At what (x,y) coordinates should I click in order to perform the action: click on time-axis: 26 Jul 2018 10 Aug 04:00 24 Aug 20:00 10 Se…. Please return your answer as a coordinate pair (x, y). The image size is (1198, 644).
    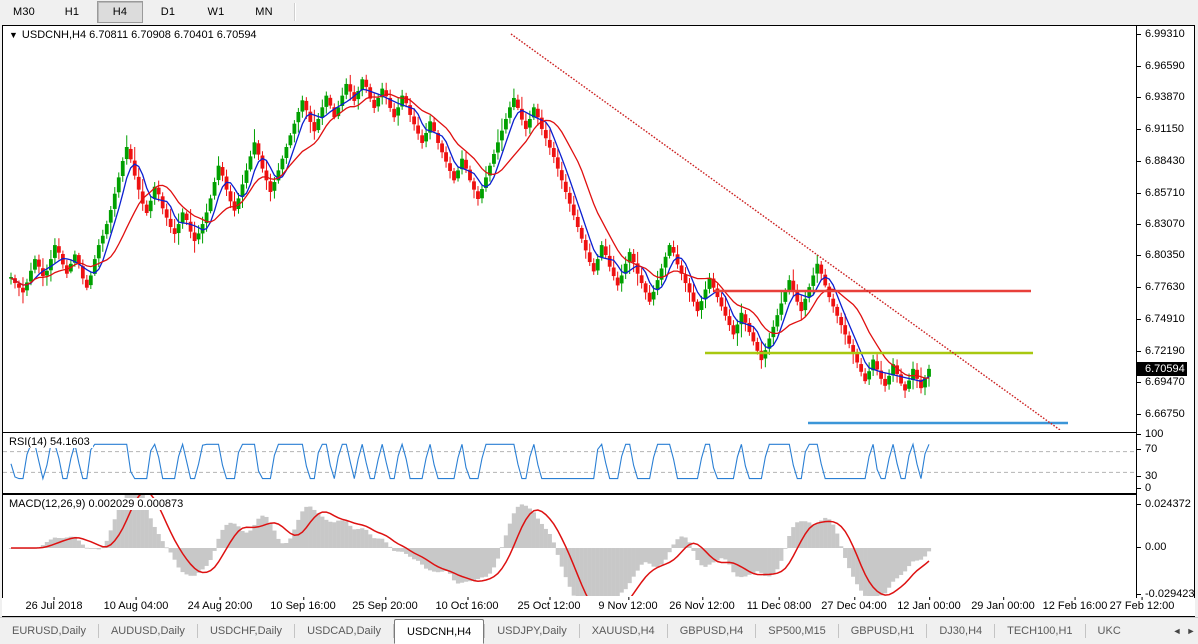
    Looking at the image, I should click on (598, 606).